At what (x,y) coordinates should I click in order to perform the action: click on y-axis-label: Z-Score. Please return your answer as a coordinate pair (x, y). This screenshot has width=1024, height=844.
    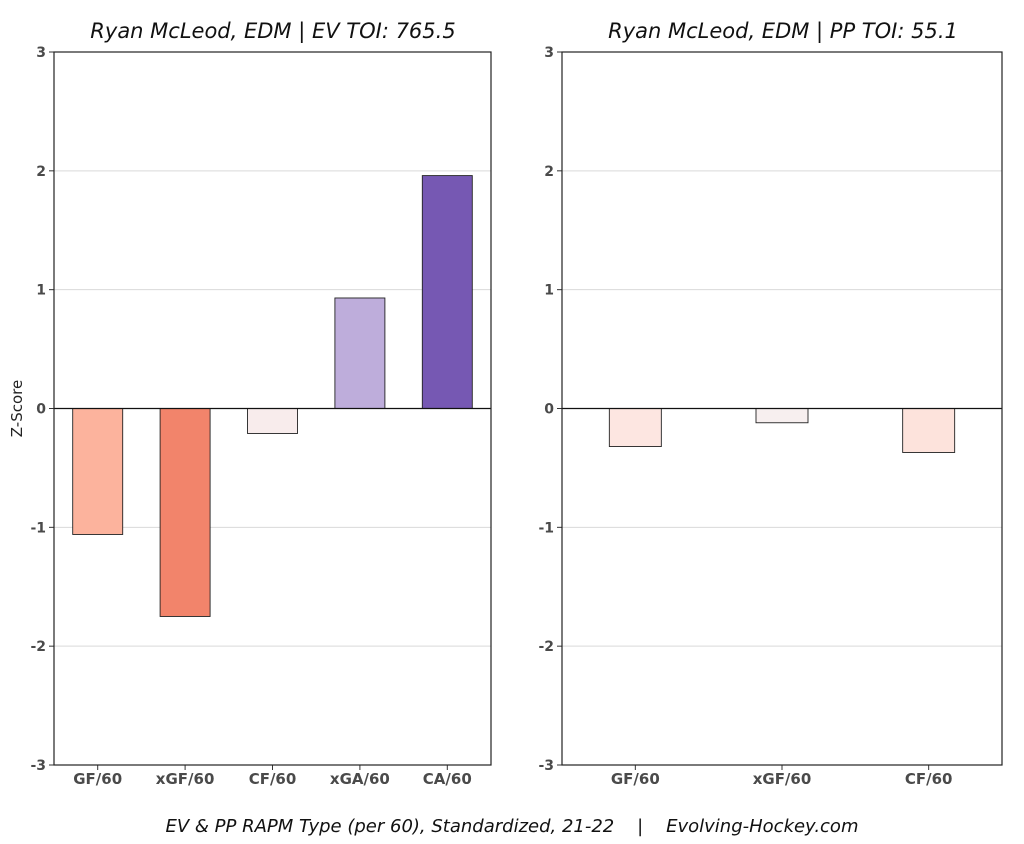
    Looking at the image, I should click on (17, 408).